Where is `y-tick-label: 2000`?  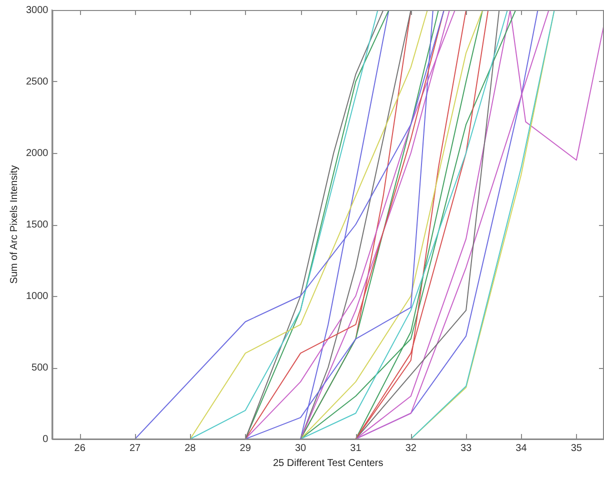 y-tick-label: 2000 is located at coordinates (37, 153).